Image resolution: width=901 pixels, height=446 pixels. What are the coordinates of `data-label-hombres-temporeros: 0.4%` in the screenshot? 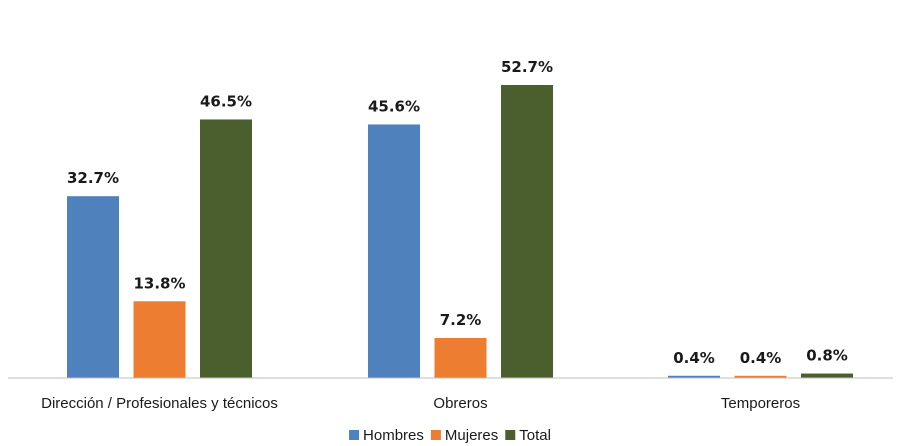 It's located at (694, 358).